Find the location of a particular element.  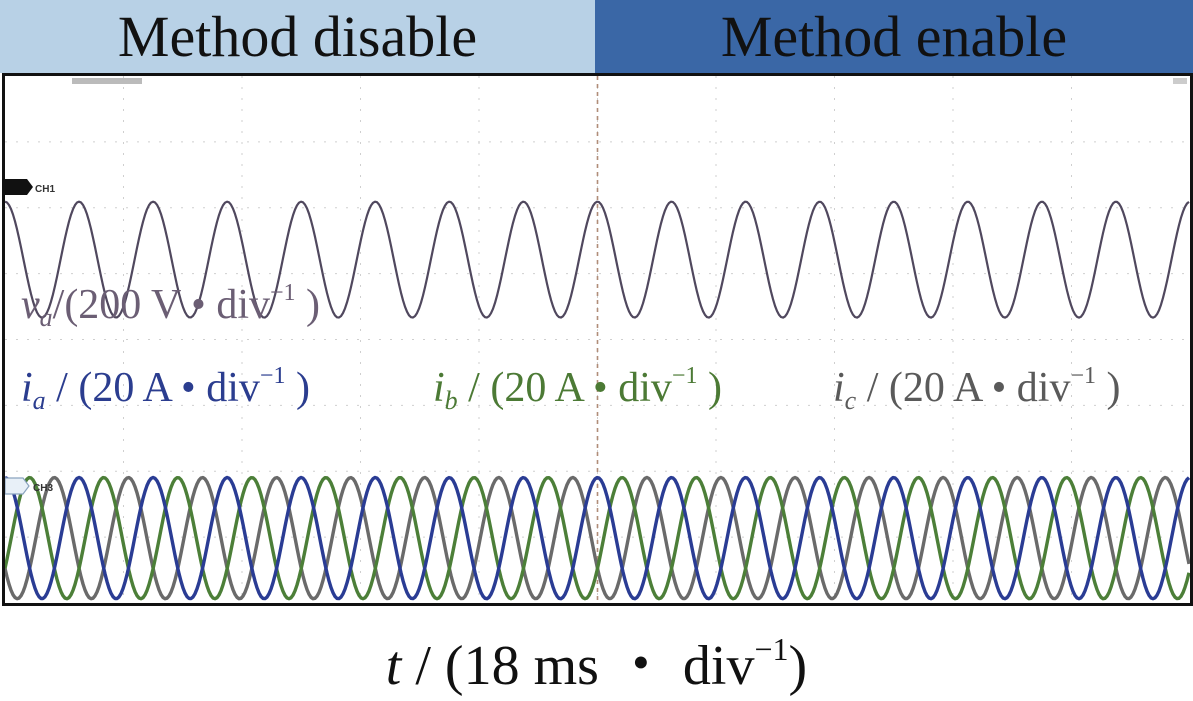

ch1-marker-text: CH1 is located at coordinates (45, 189).